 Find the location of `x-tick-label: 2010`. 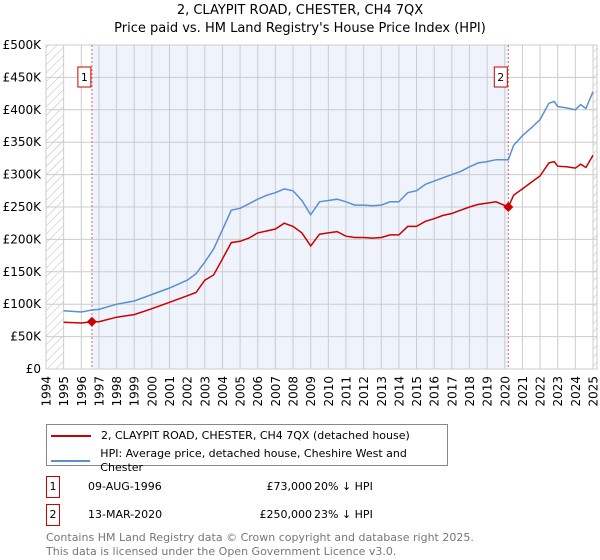

x-tick-label: 2010 is located at coordinates (329, 391).